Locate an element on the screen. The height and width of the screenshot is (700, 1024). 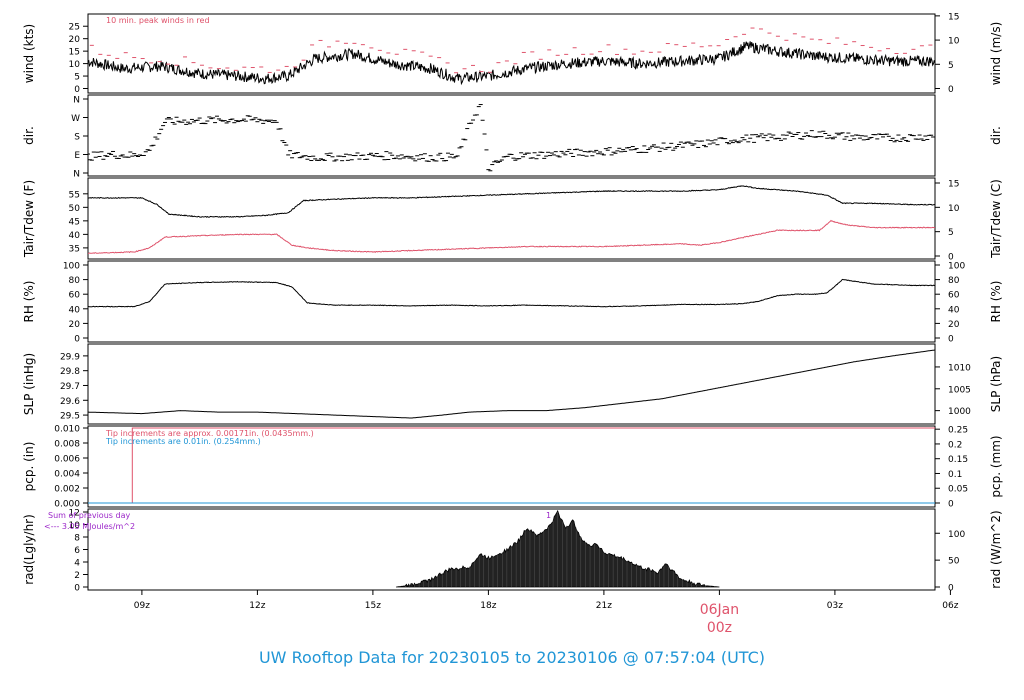
radiation-ytick-right-label: 100 is located at coordinates (956, 535).